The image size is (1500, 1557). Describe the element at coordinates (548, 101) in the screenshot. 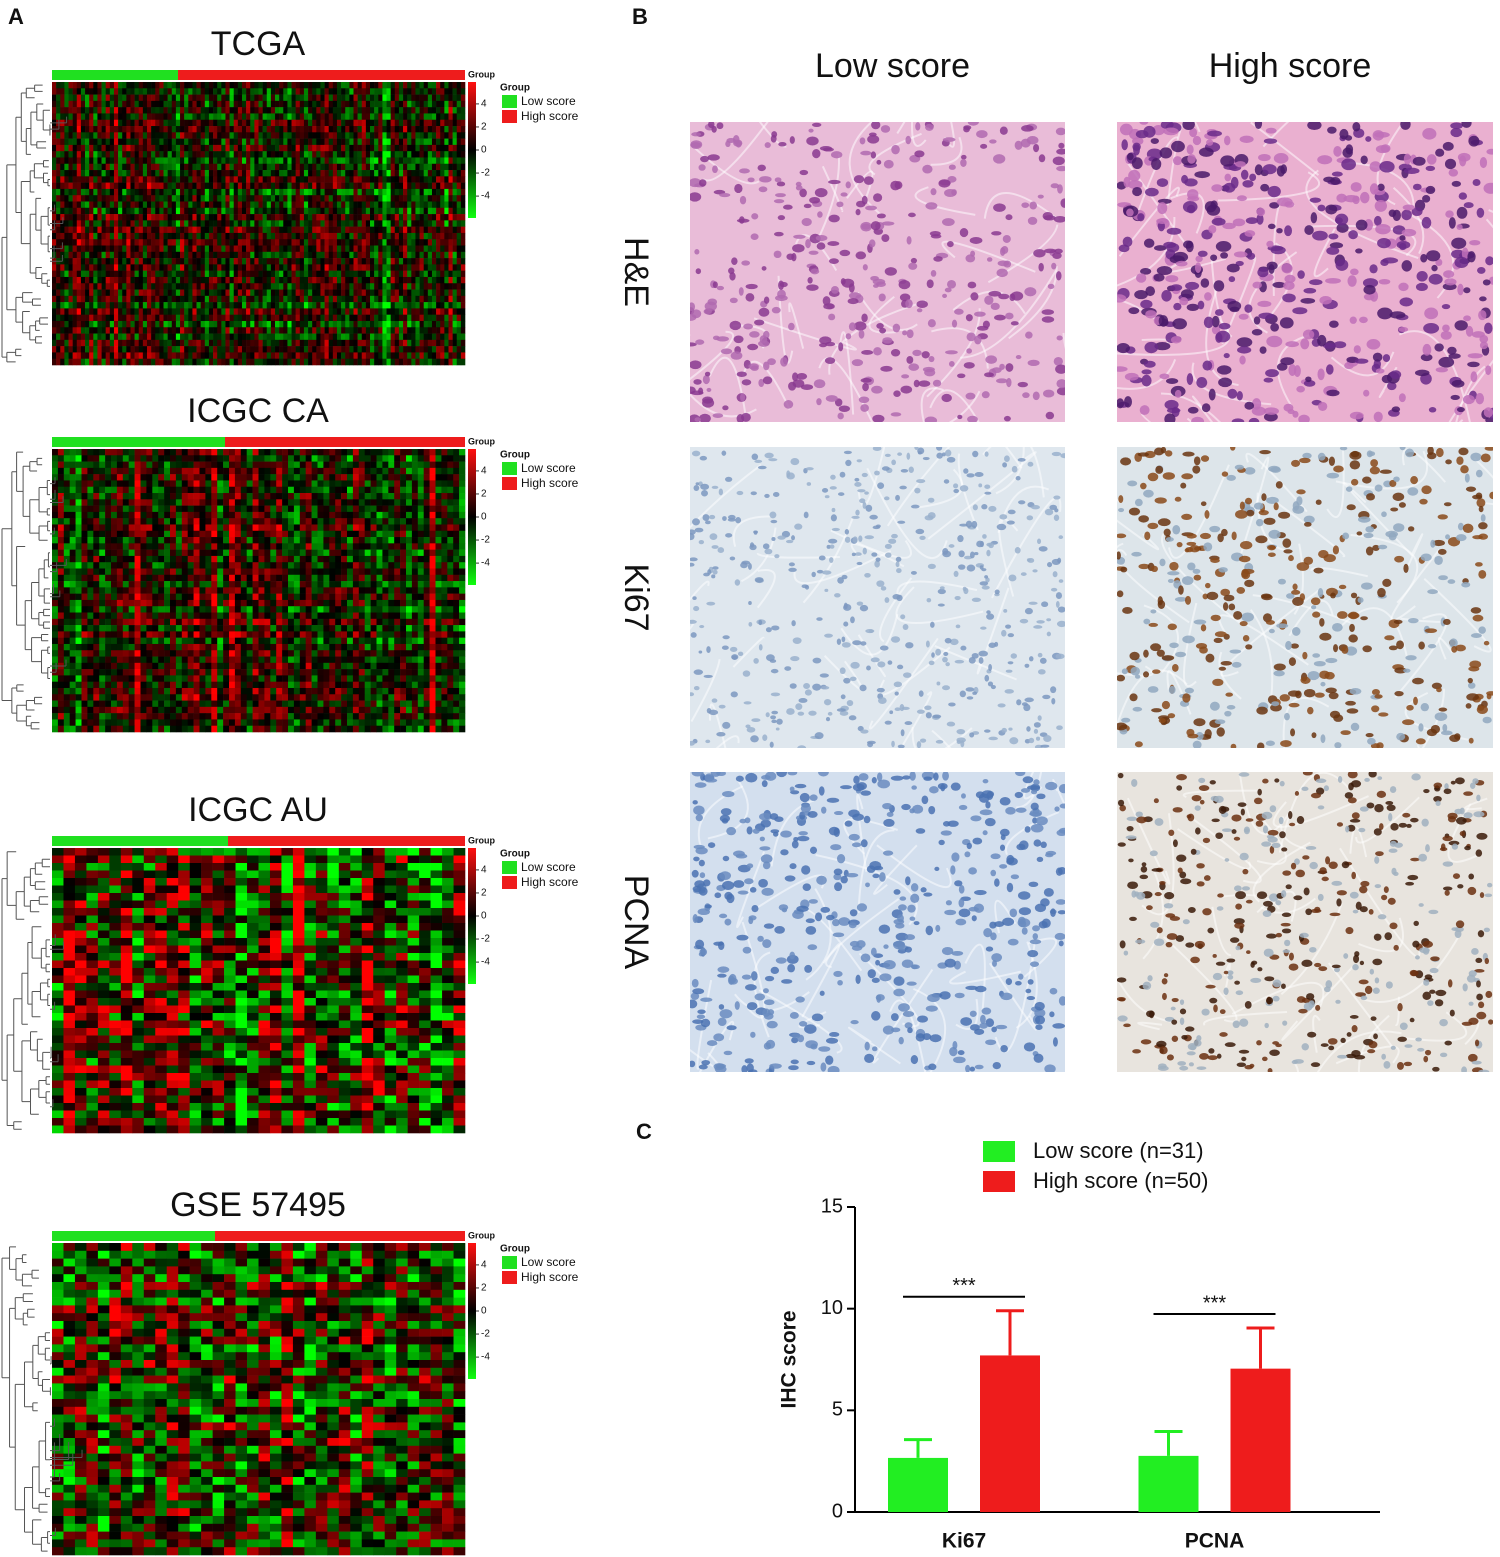

I see `legend-label: Low score` at that location.